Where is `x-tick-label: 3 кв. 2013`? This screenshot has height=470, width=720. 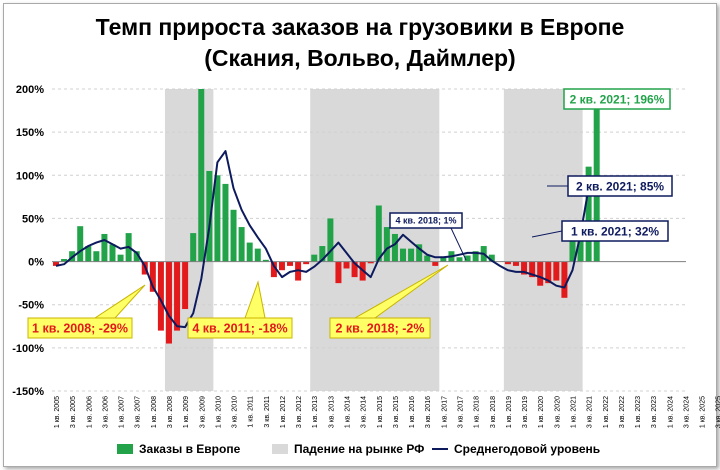
x-tick-label: 3 кв. 2013 is located at coordinates (331, 412).